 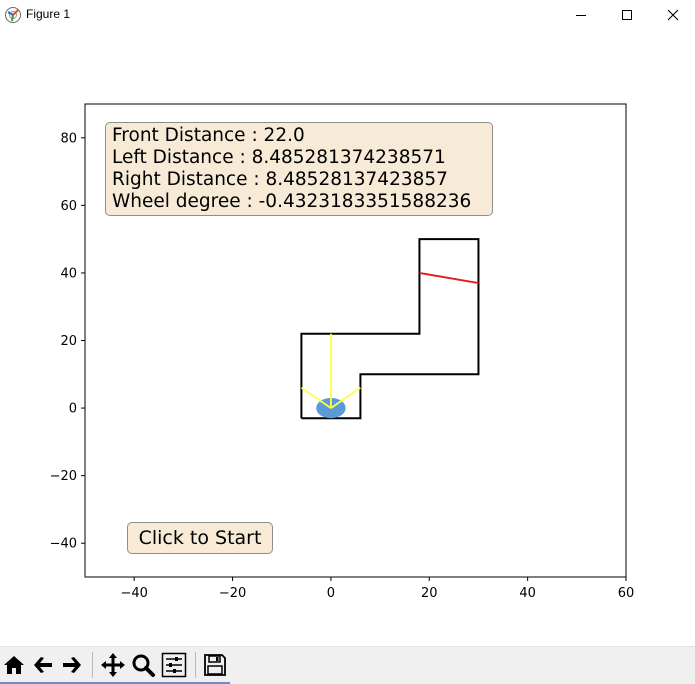 What do you see at coordinates (390, 329) in the screenshot?
I see `track-boundary` at bounding box center [390, 329].